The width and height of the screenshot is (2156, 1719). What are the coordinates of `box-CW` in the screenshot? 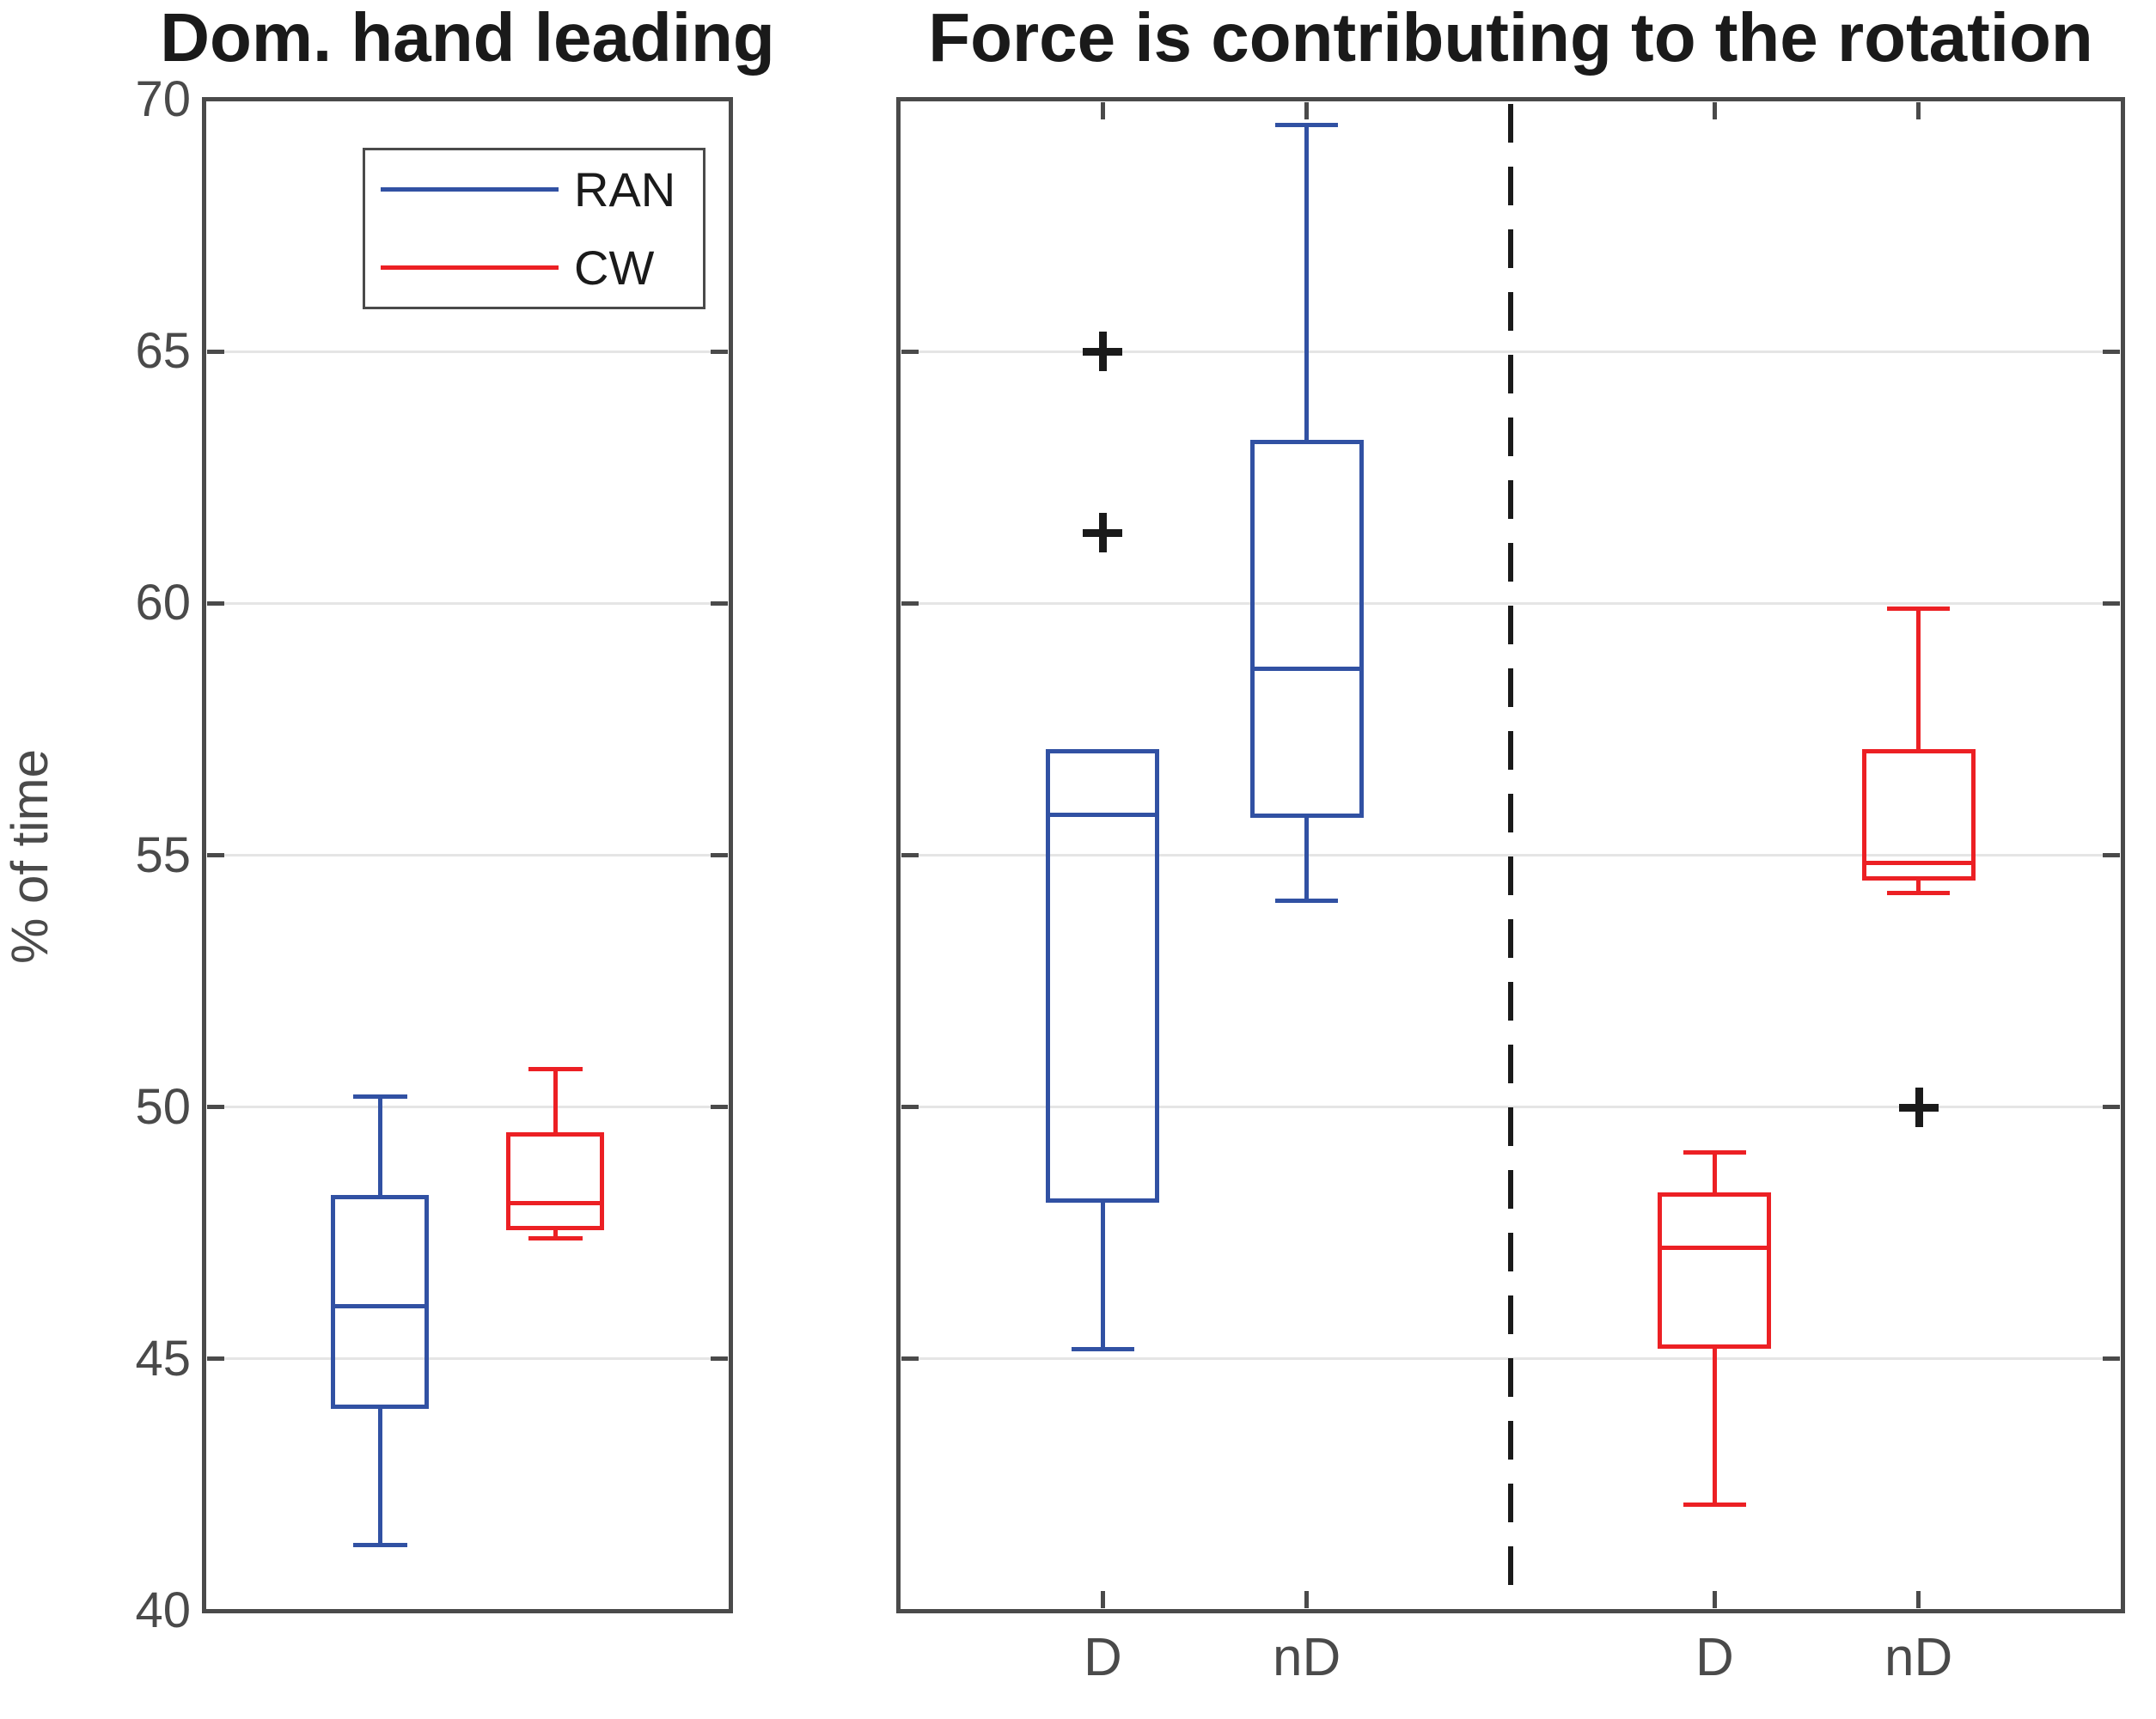 It's located at (555, 1181).